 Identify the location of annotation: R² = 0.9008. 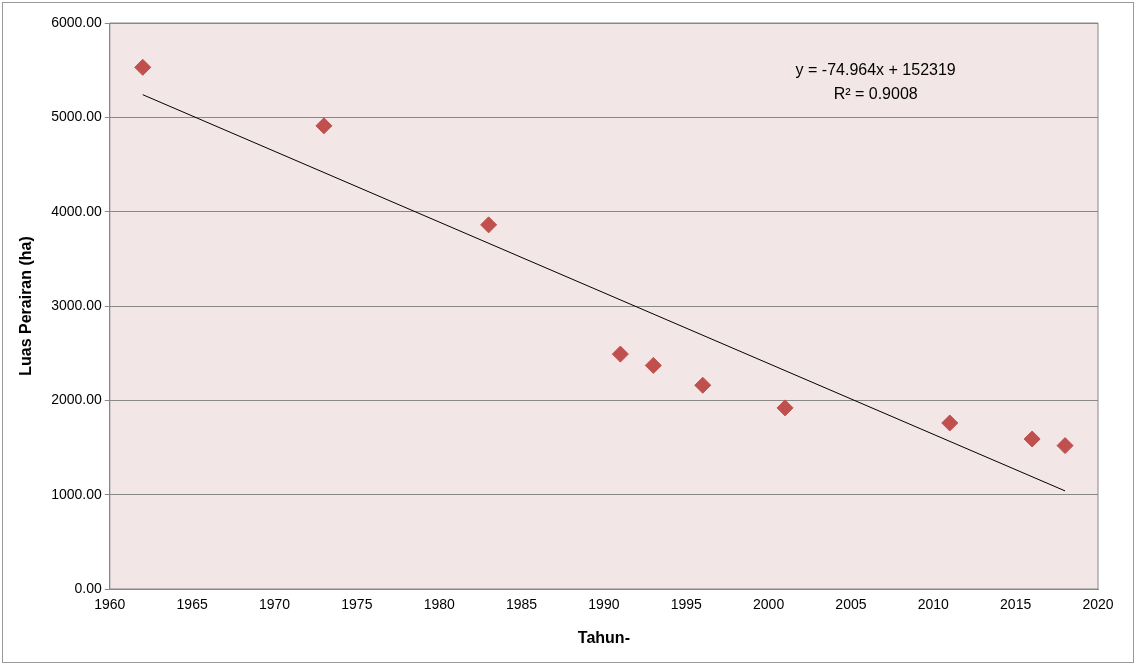
(875, 94).